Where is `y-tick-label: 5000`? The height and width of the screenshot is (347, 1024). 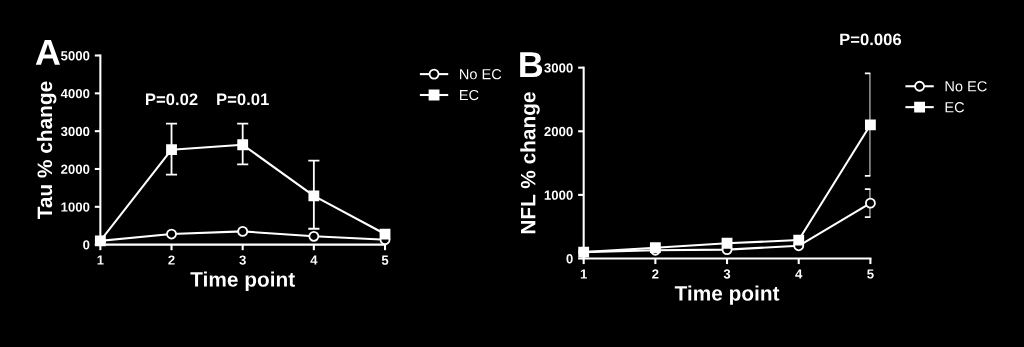
y-tick-label: 5000 is located at coordinates (75, 56).